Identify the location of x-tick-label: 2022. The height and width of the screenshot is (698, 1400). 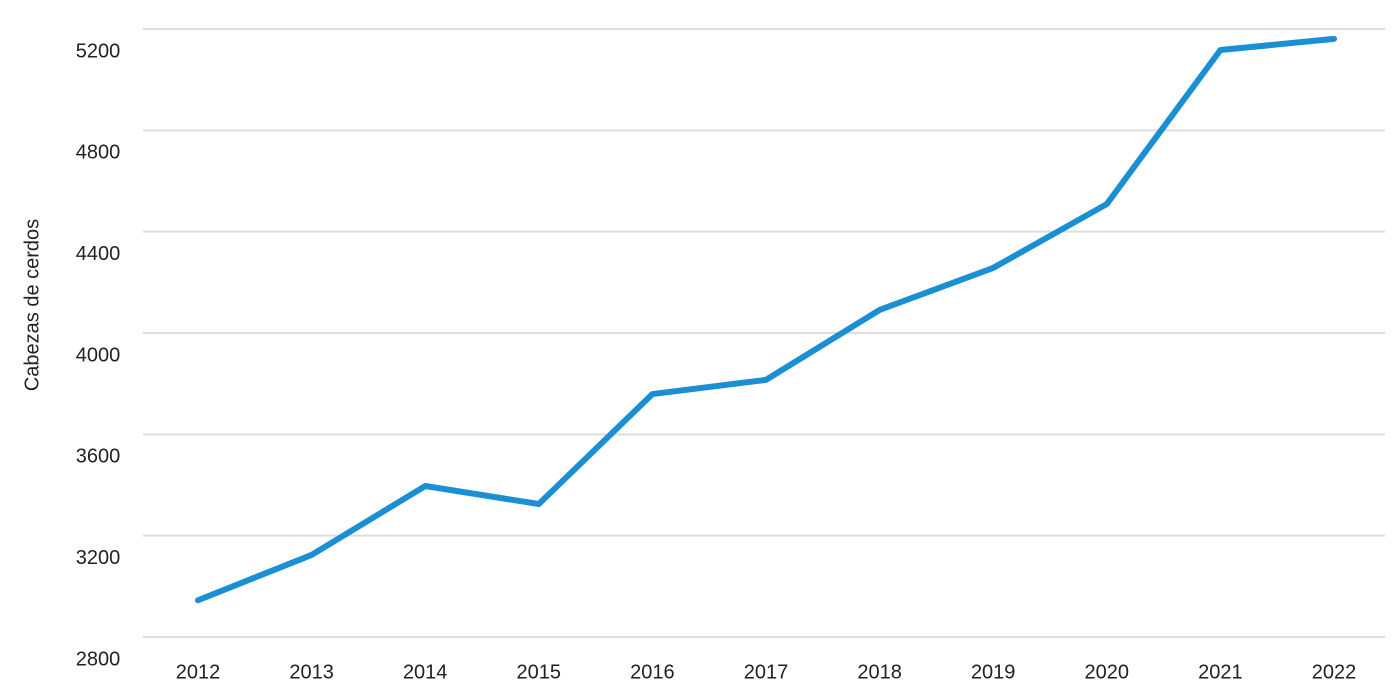
(1334, 672).